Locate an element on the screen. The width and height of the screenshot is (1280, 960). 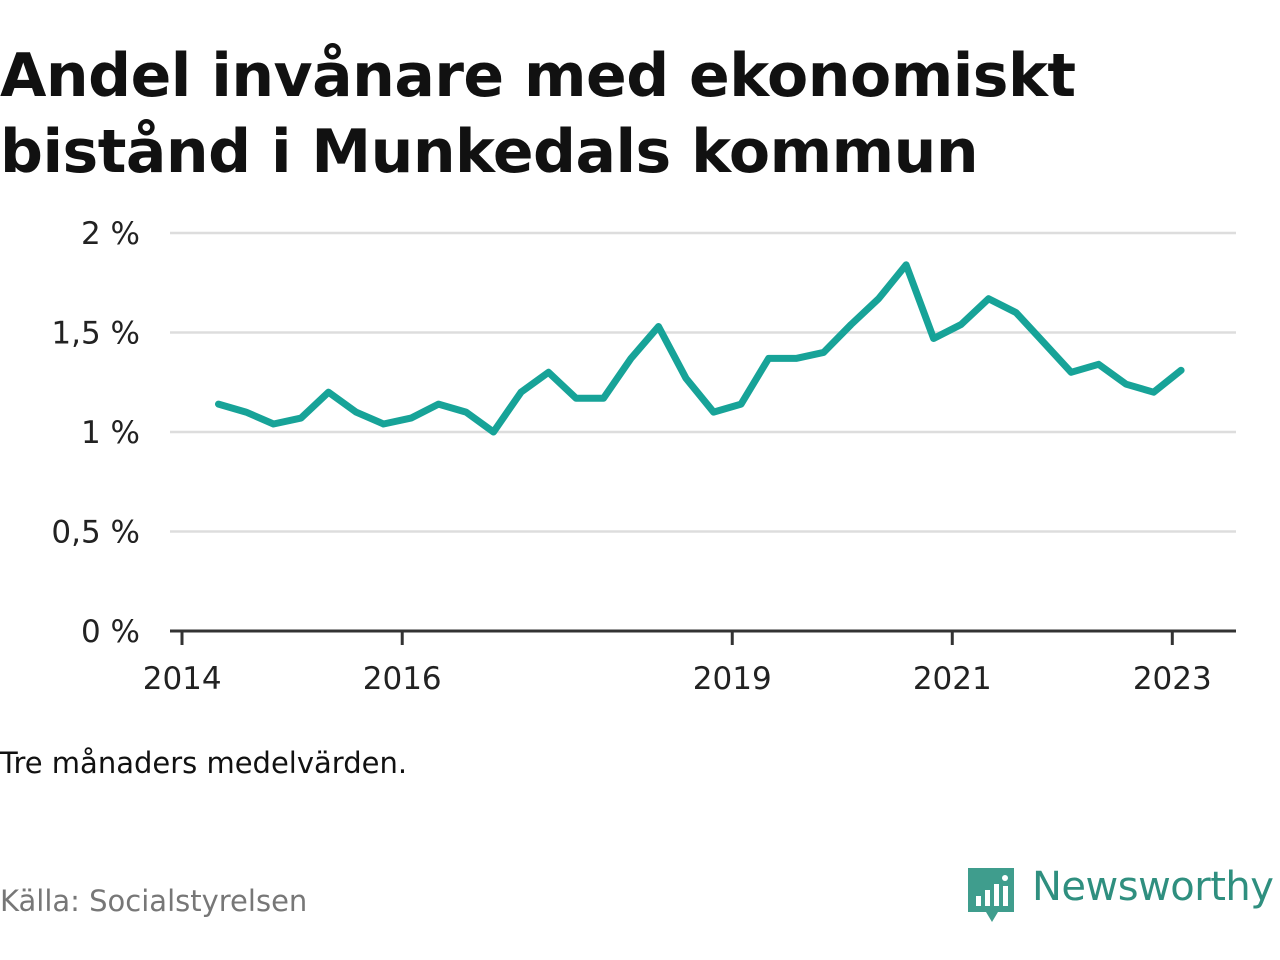
x-tick-label: 2023 is located at coordinates (1172, 679).